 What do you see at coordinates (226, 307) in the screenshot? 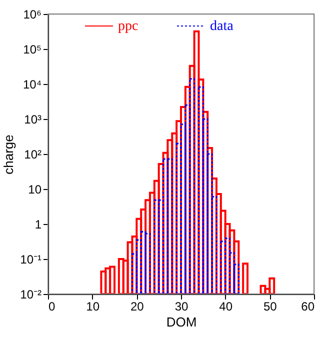
I see `x-tick-label: 40` at bounding box center [226, 307].